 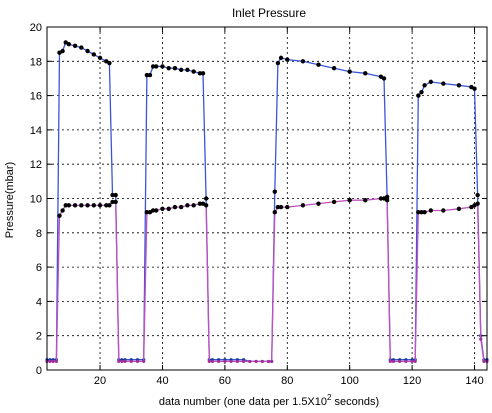 What do you see at coordinates (287, 381) in the screenshot?
I see `x-tick-label: 80` at bounding box center [287, 381].